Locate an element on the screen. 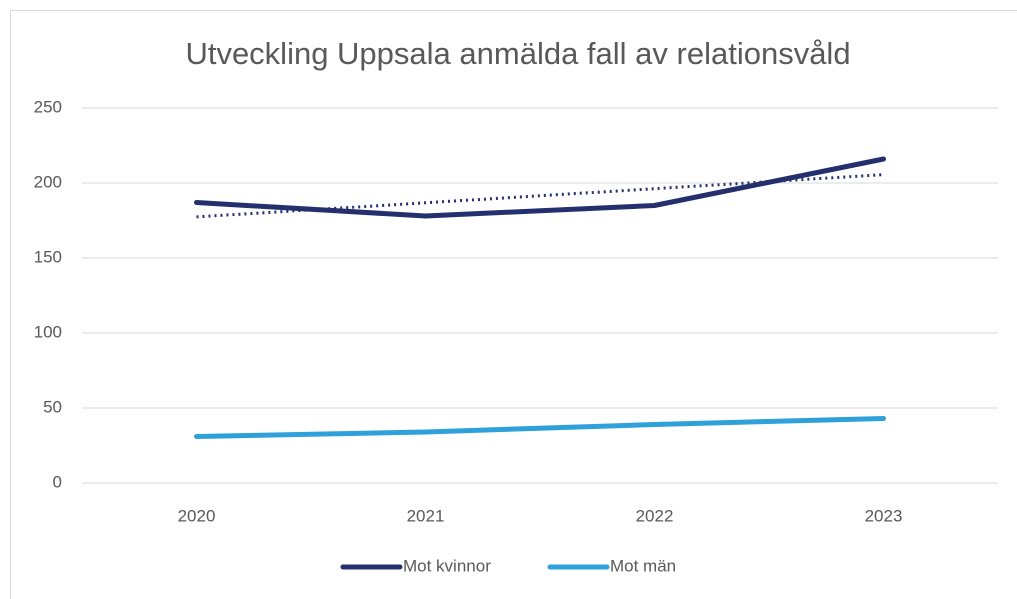 This screenshot has width=1017, height=599. trendline is located at coordinates (540, 196).